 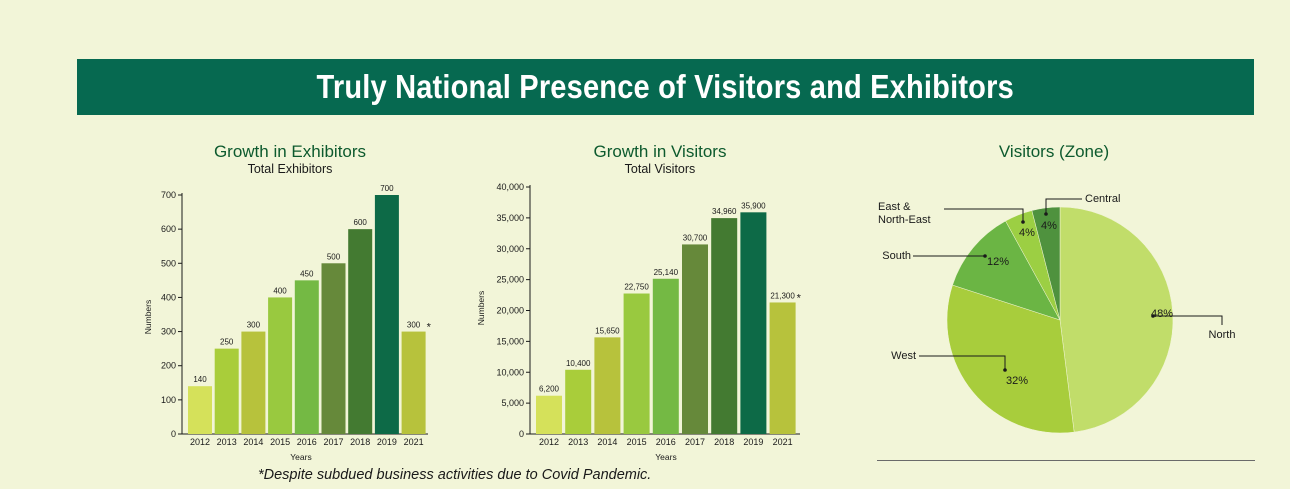 What do you see at coordinates (607, 442) in the screenshot?
I see `visitors-x-tick-label: 2014` at bounding box center [607, 442].